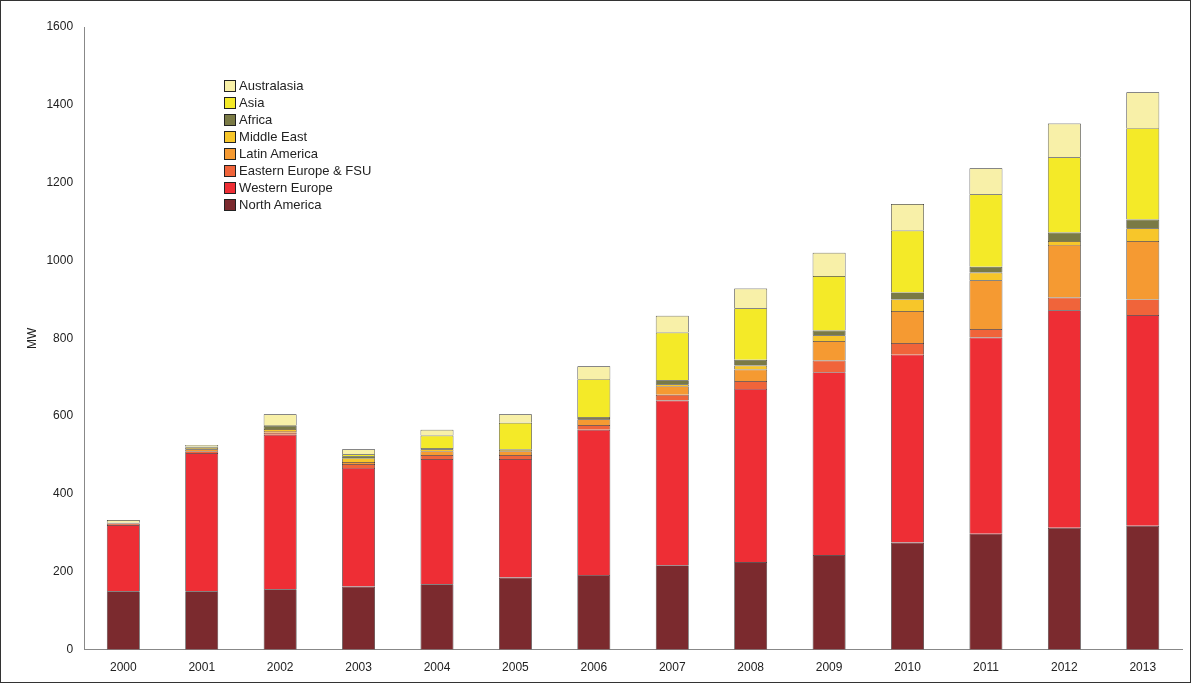 The width and height of the screenshot is (1191, 683). What do you see at coordinates (60, 104) in the screenshot?
I see `y-tick-label: 1400` at bounding box center [60, 104].